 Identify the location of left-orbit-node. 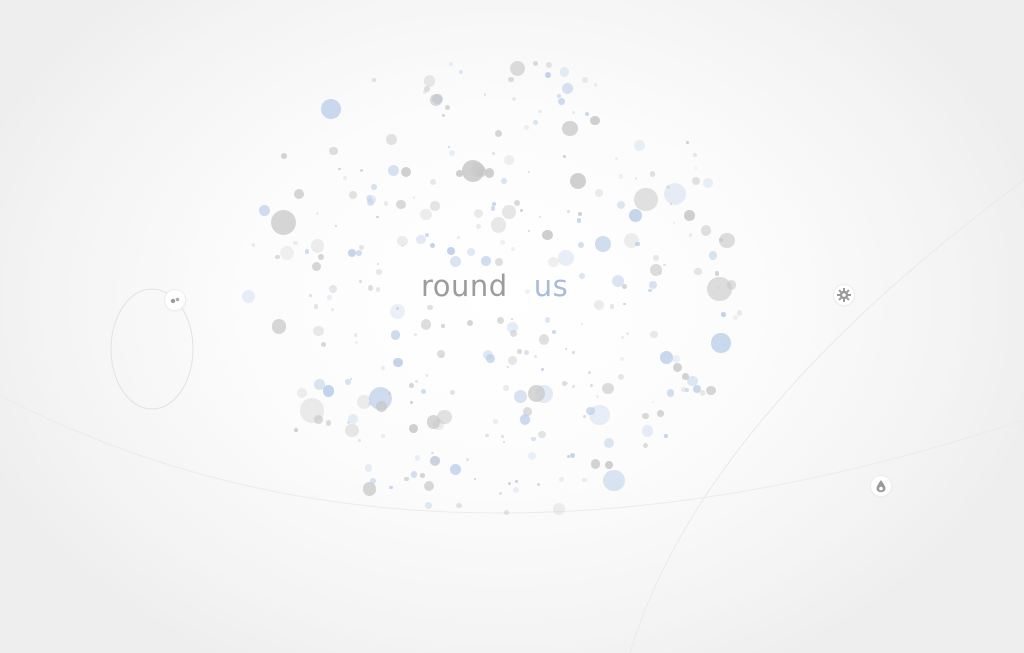
(175, 300).